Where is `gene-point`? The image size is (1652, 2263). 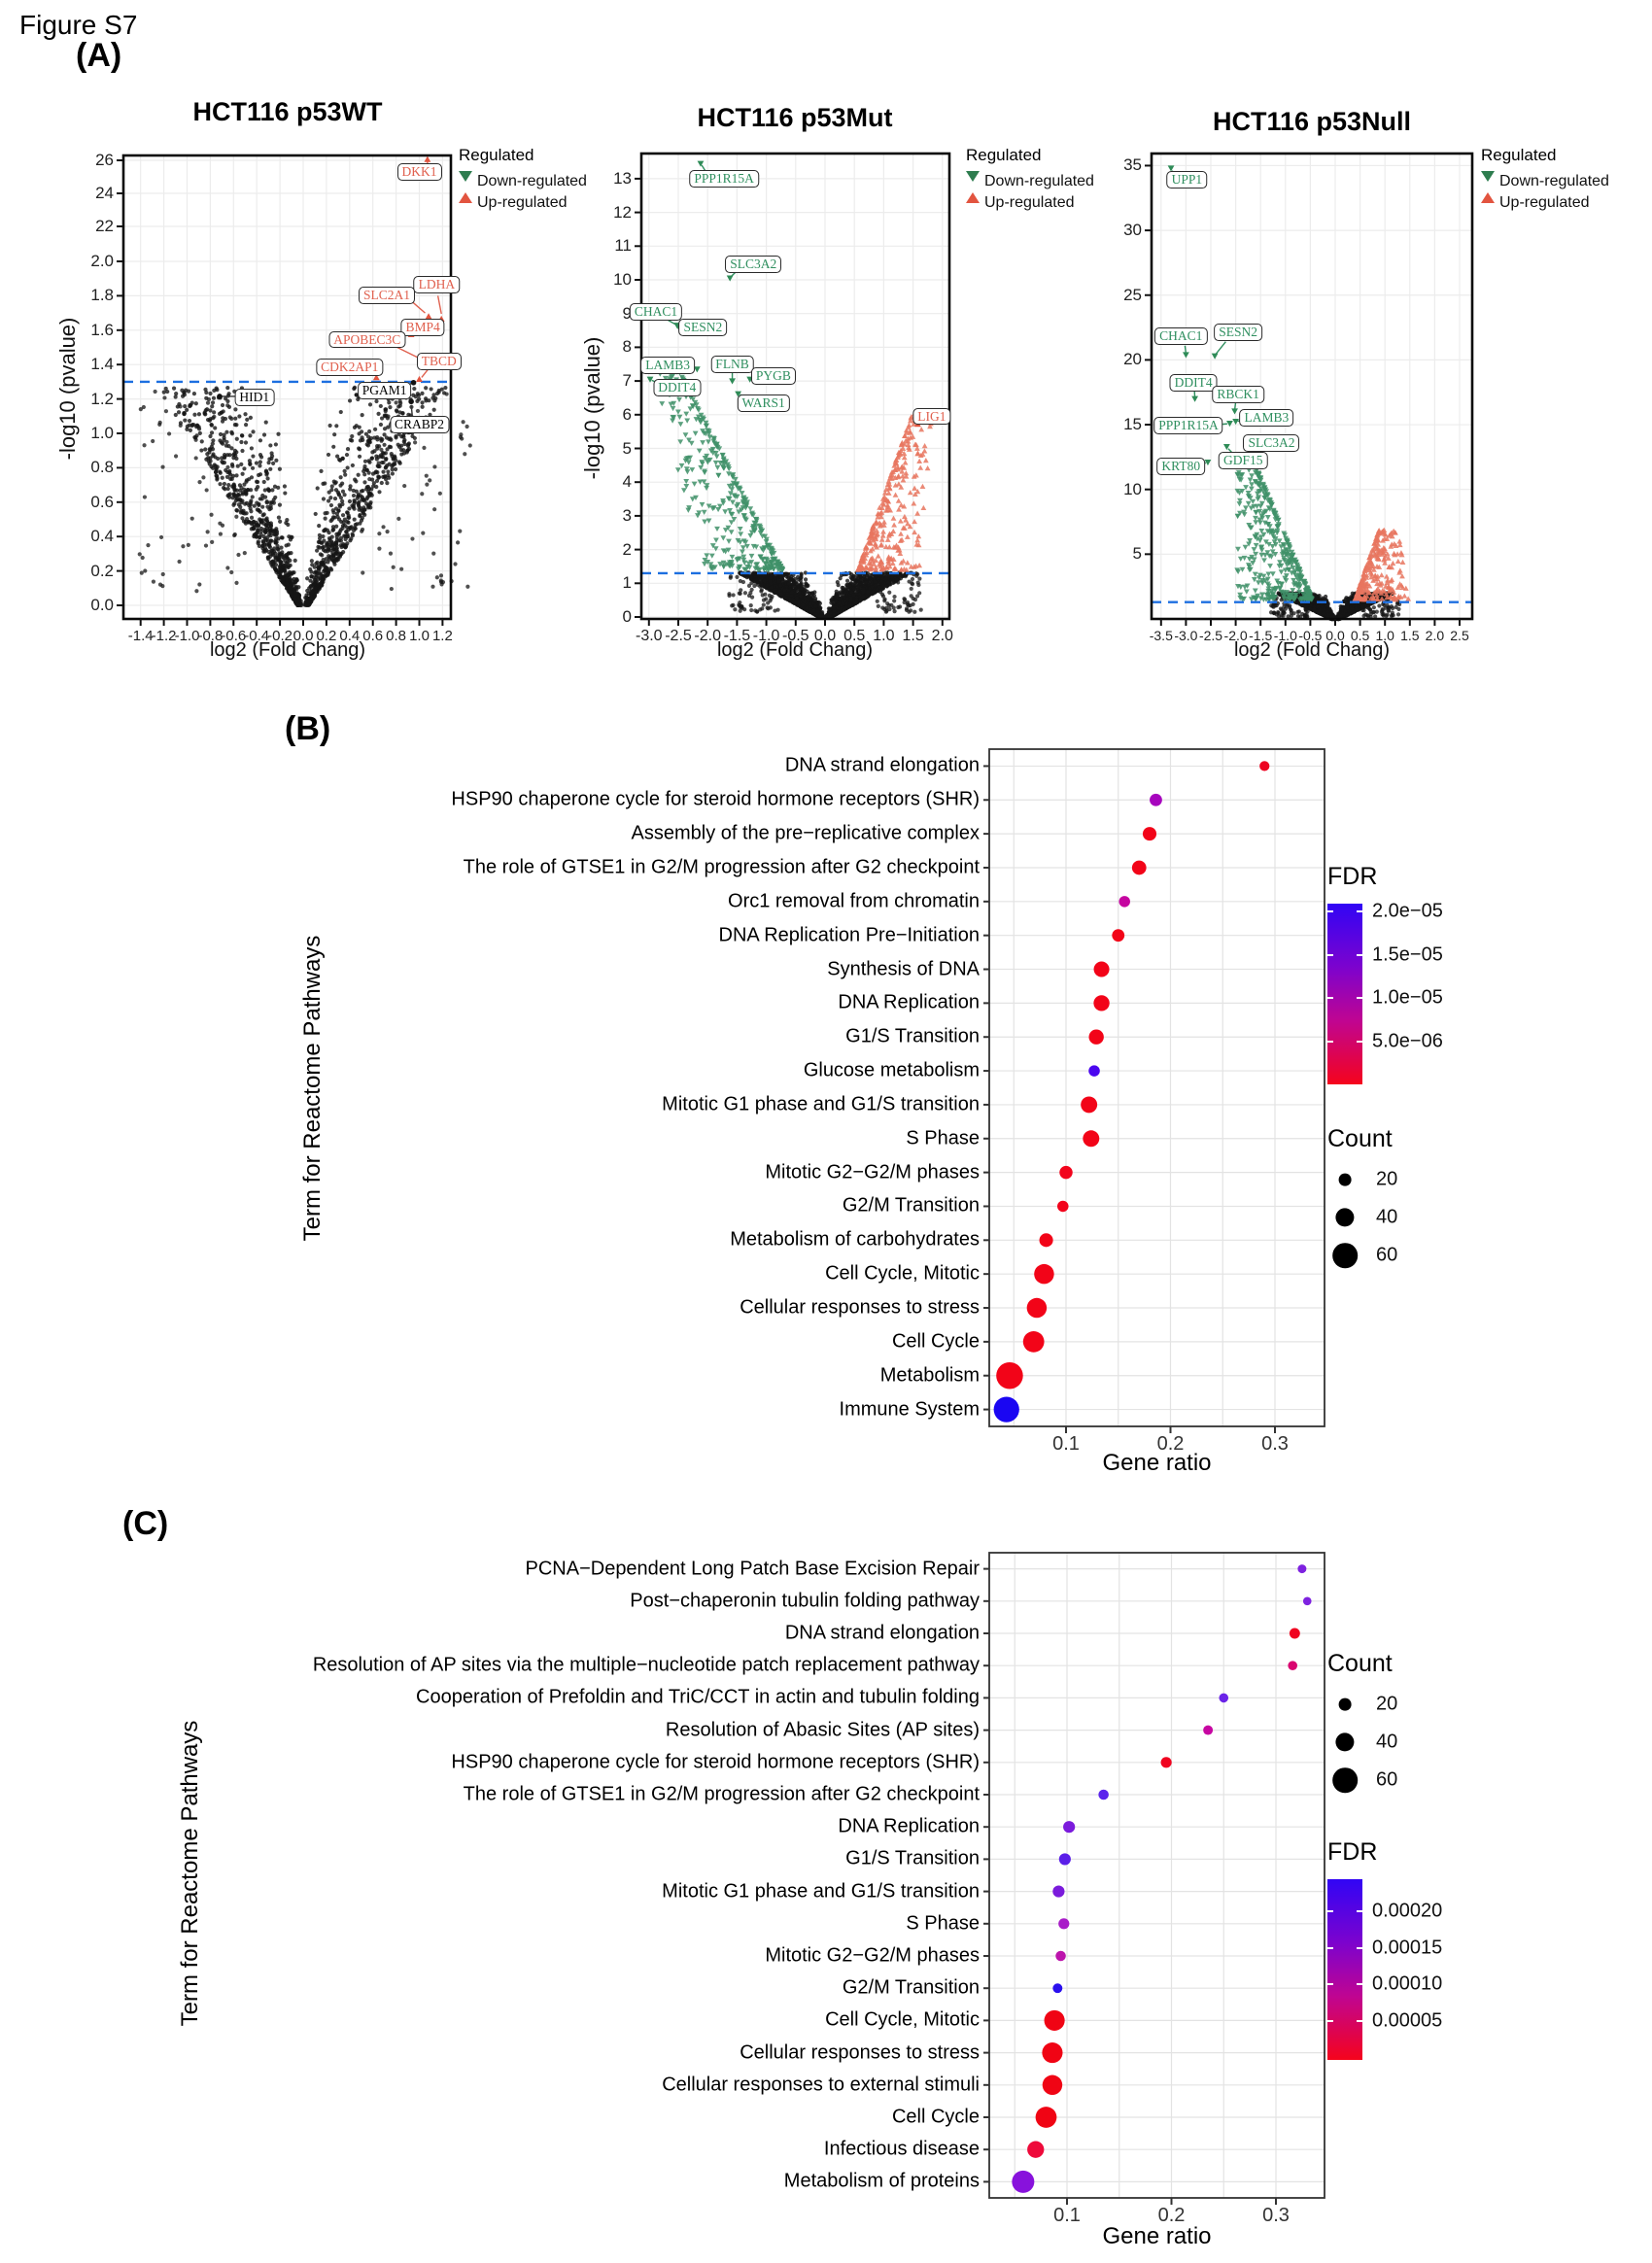
gene-point is located at coordinates (411, 401).